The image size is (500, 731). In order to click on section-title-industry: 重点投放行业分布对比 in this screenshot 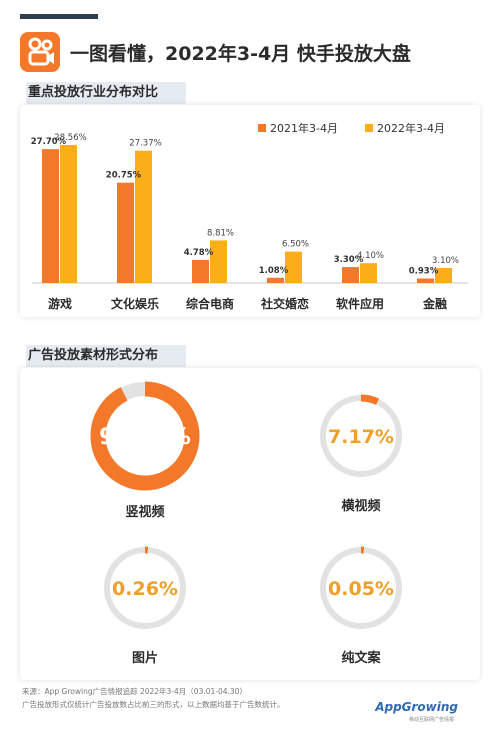, I will do `click(93, 92)`.